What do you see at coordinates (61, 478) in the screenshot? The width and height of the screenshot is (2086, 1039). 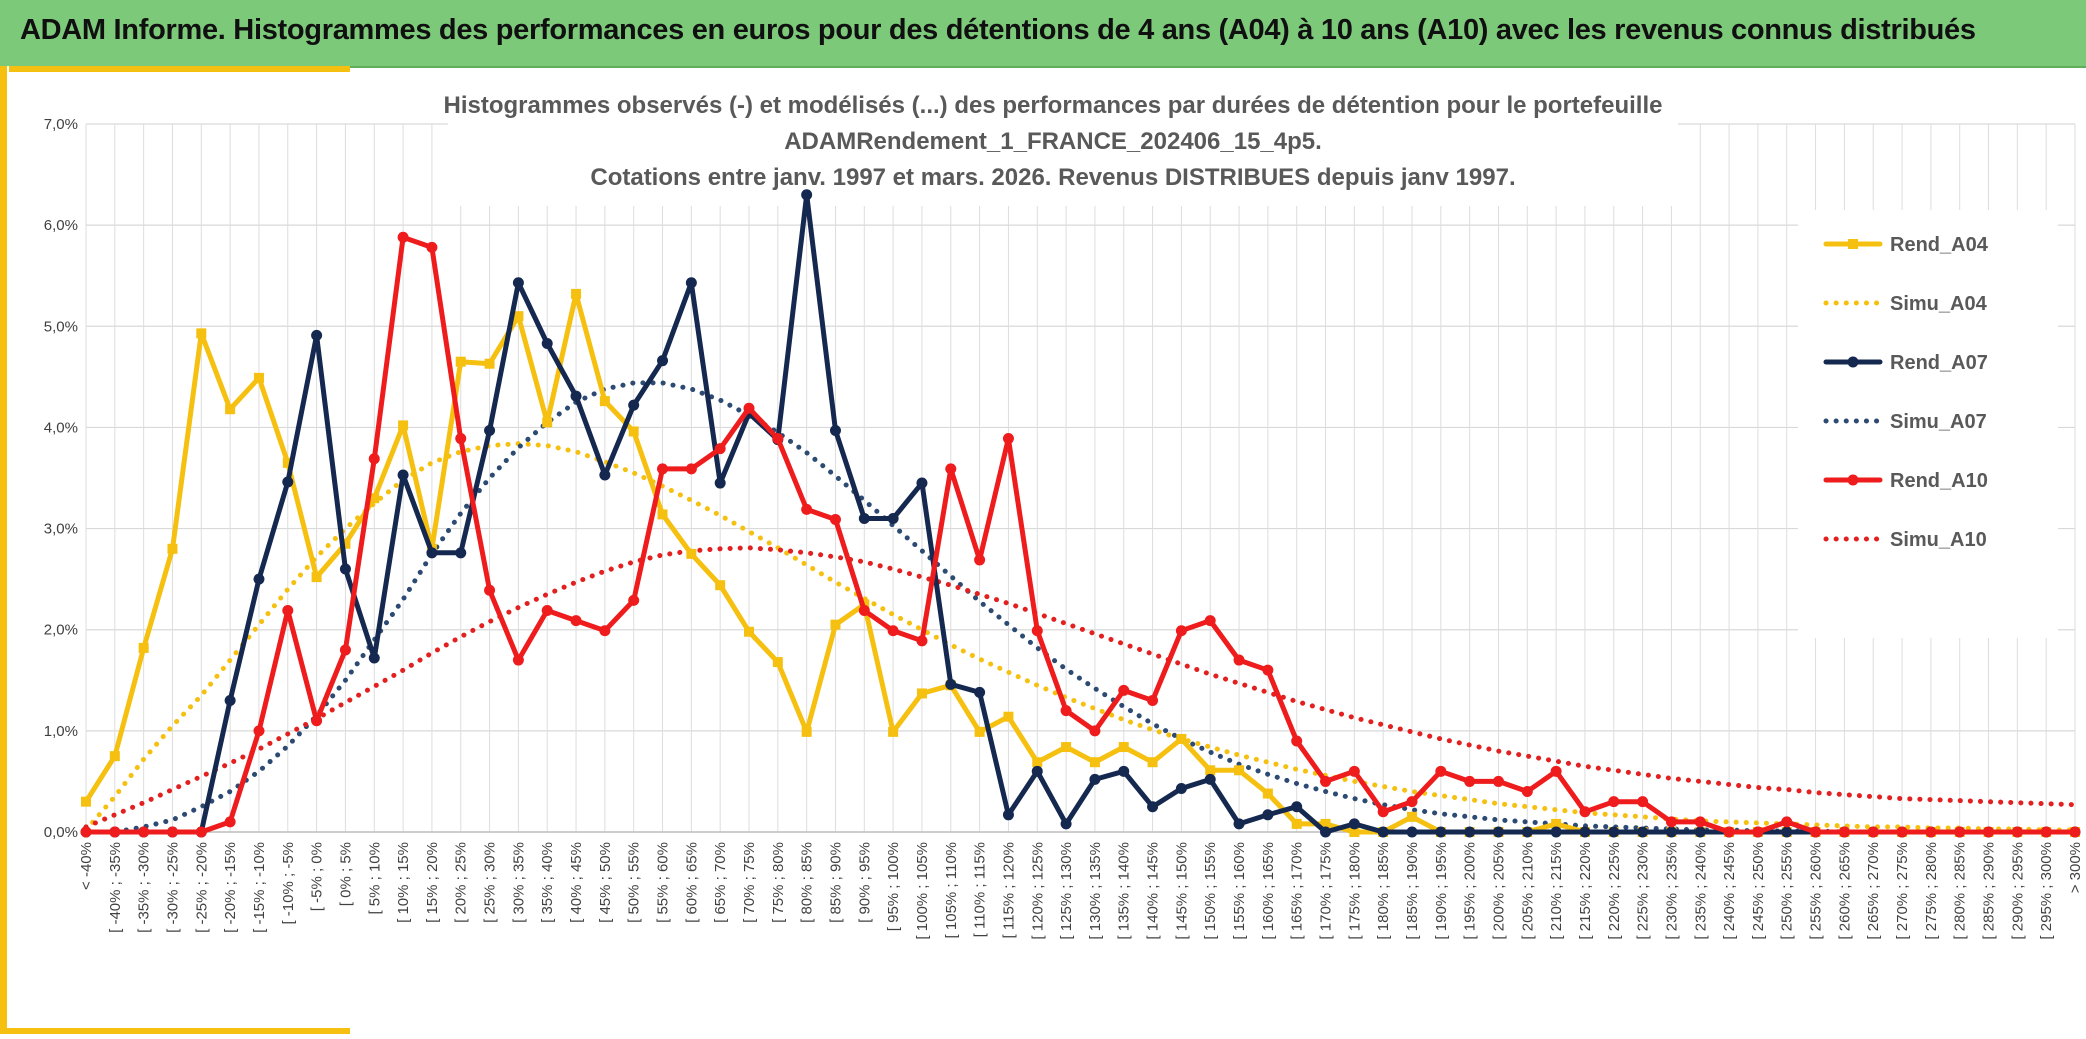 I see `y-axis-ticks: 0,0% 1,0% 2,0% 3,0% 4,0% 5,0% 6,0% 7,0%` at bounding box center [61, 478].